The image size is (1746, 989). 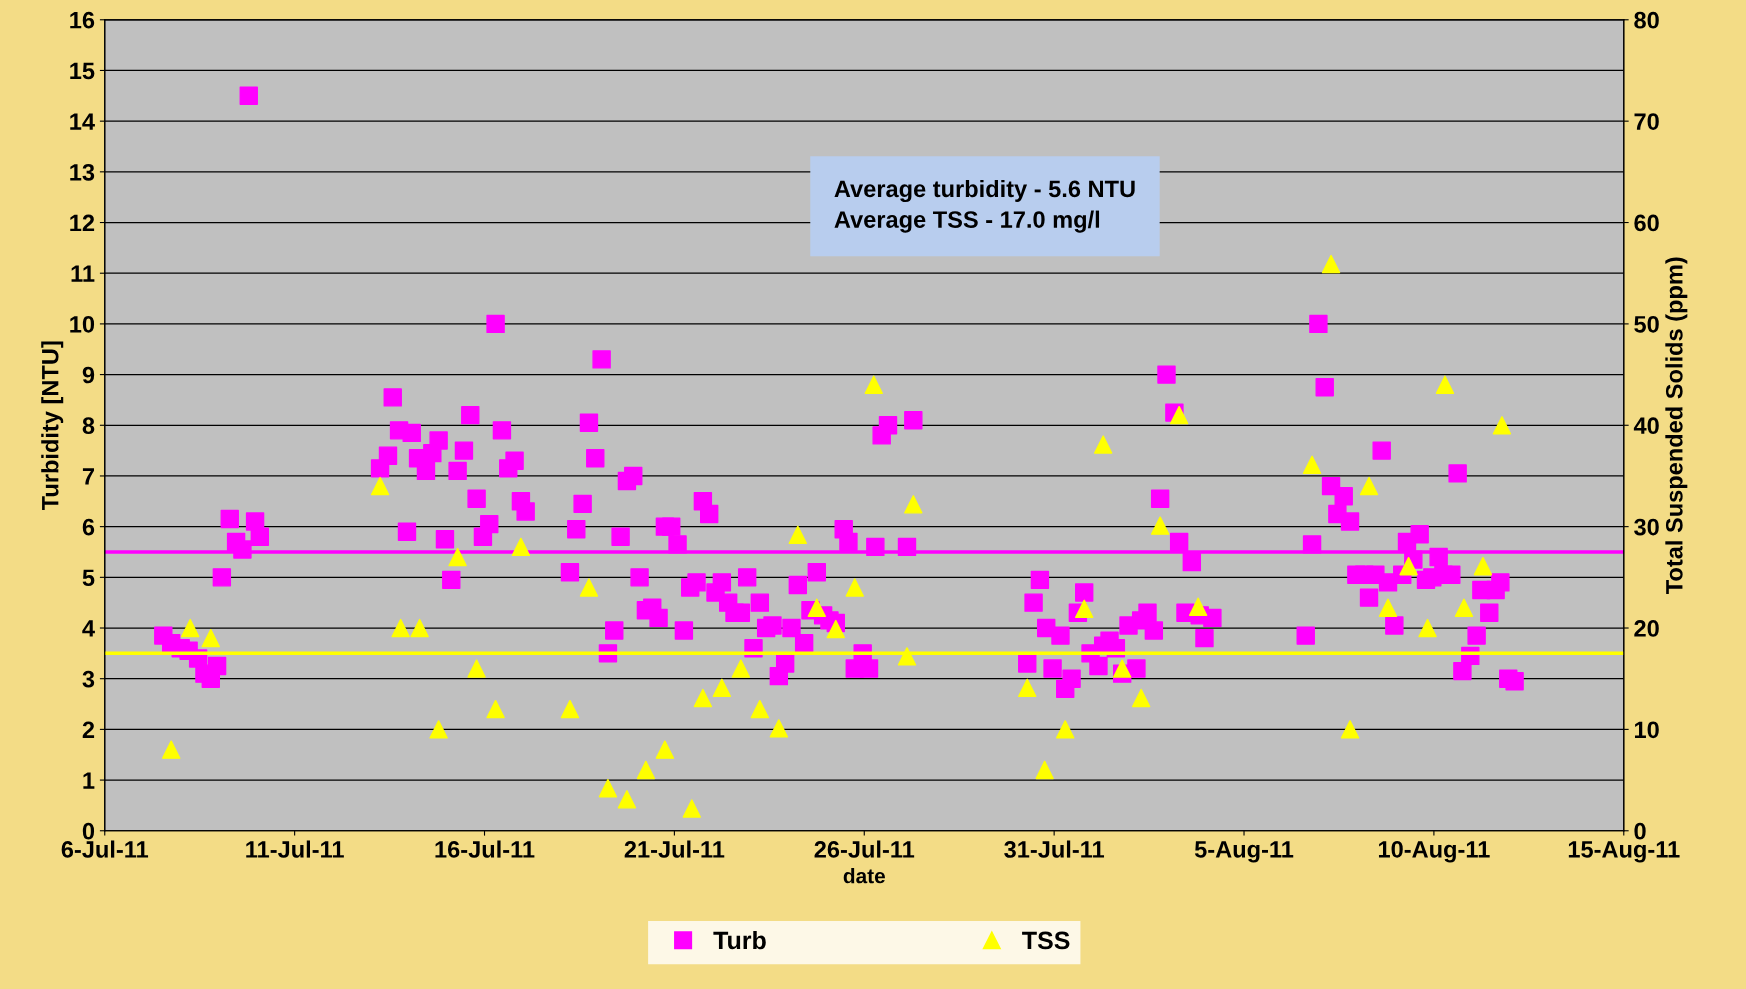 What do you see at coordinates (1244, 852) in the screenshot?
I see `x-tick-label: 5-Aug-11` at bounding box center [1244, 852].